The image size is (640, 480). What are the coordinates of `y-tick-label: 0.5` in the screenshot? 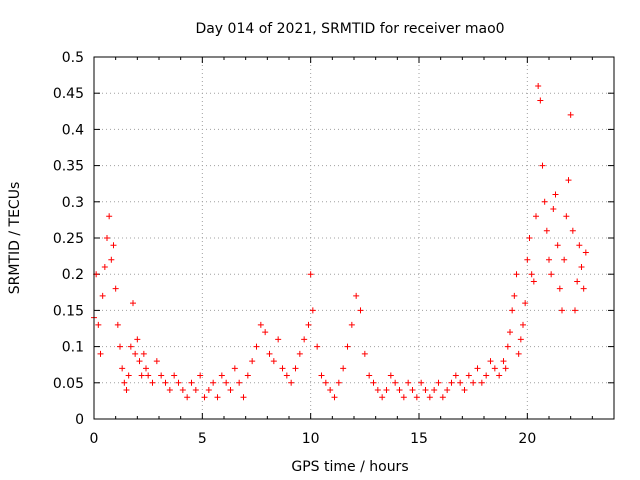 It's located at (73, 58).